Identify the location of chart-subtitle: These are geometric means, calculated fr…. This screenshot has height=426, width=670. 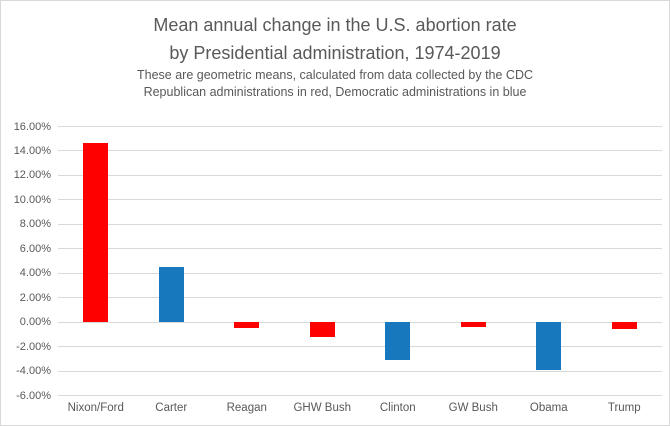
(335, 84).